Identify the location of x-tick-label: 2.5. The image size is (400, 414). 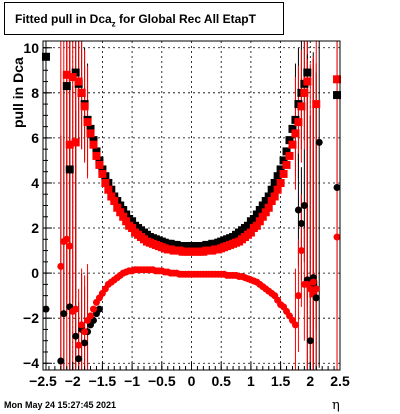
(340, 381).